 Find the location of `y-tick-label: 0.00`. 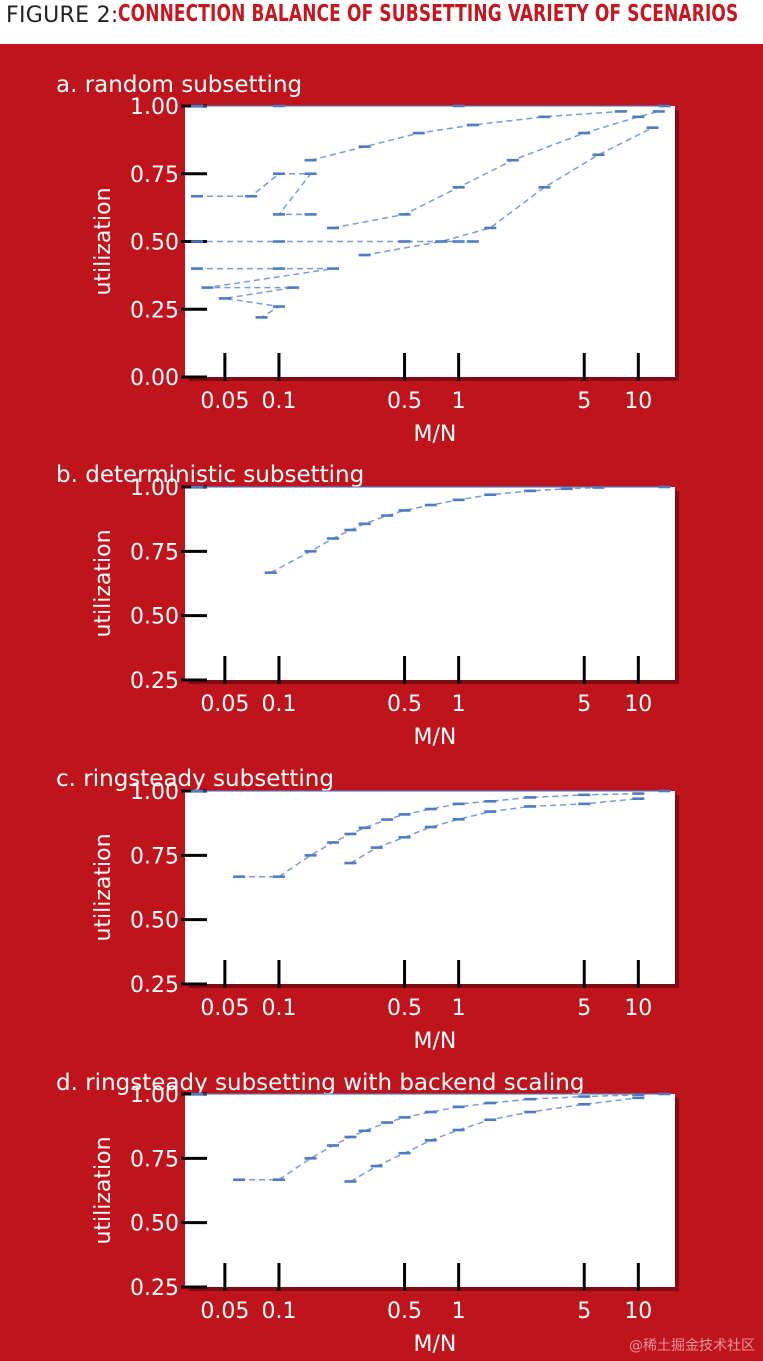

y-tick-label: 0.00 is located at coordinates (154, 378).